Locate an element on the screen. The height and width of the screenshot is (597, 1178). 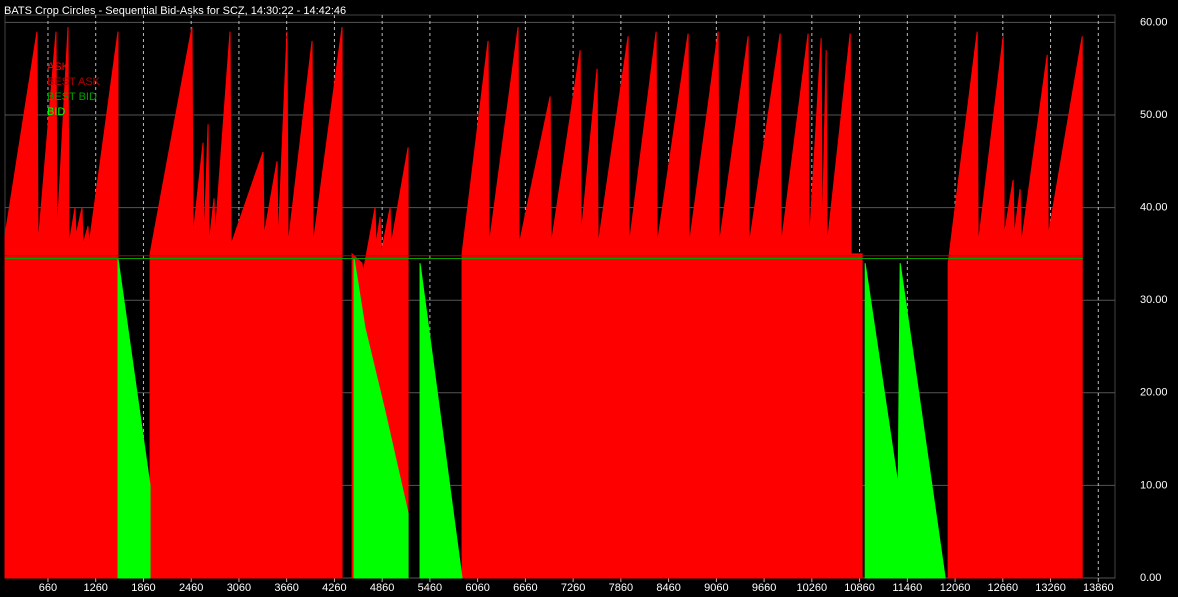
x-tick-label: 11460 is located at coordinates (907, 588).